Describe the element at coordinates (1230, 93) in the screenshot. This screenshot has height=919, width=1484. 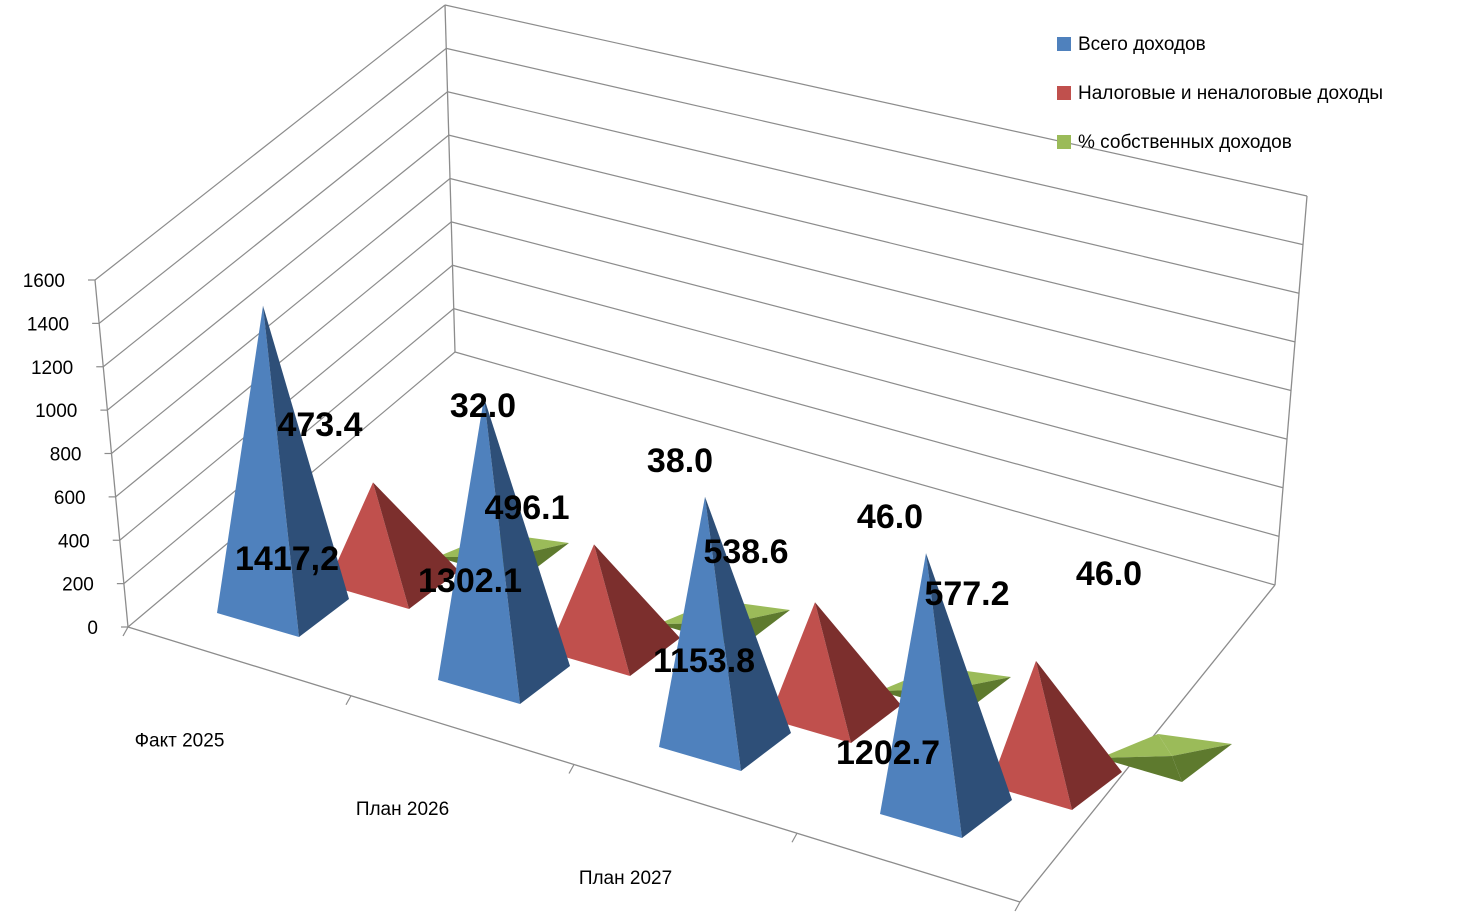
I see `legend-label: Налоговые и неналоговые доходы` at that location.